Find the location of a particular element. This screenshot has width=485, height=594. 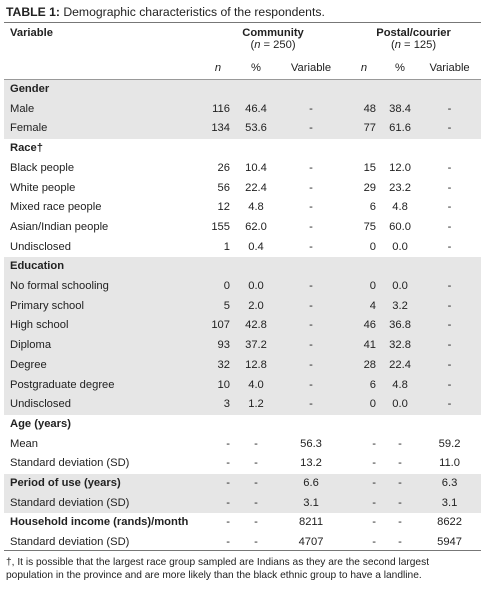

header-blank is located at coordinates (102, 68).